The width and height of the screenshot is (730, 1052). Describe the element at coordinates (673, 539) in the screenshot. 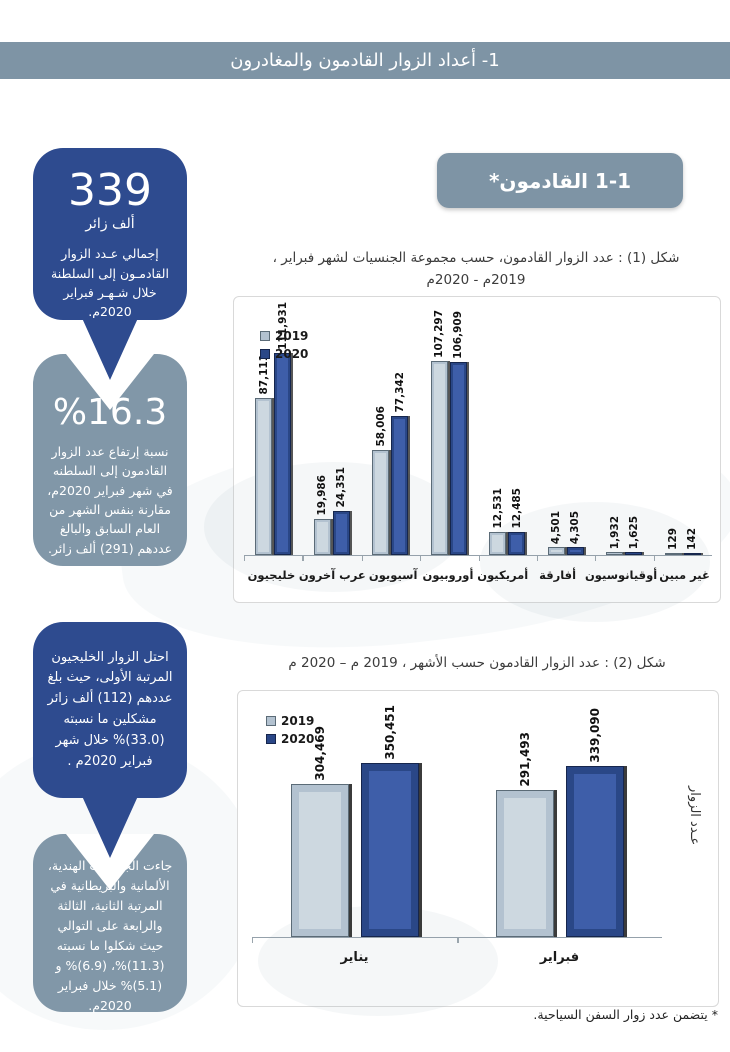

I see `bar-value-label: 129` at that location.